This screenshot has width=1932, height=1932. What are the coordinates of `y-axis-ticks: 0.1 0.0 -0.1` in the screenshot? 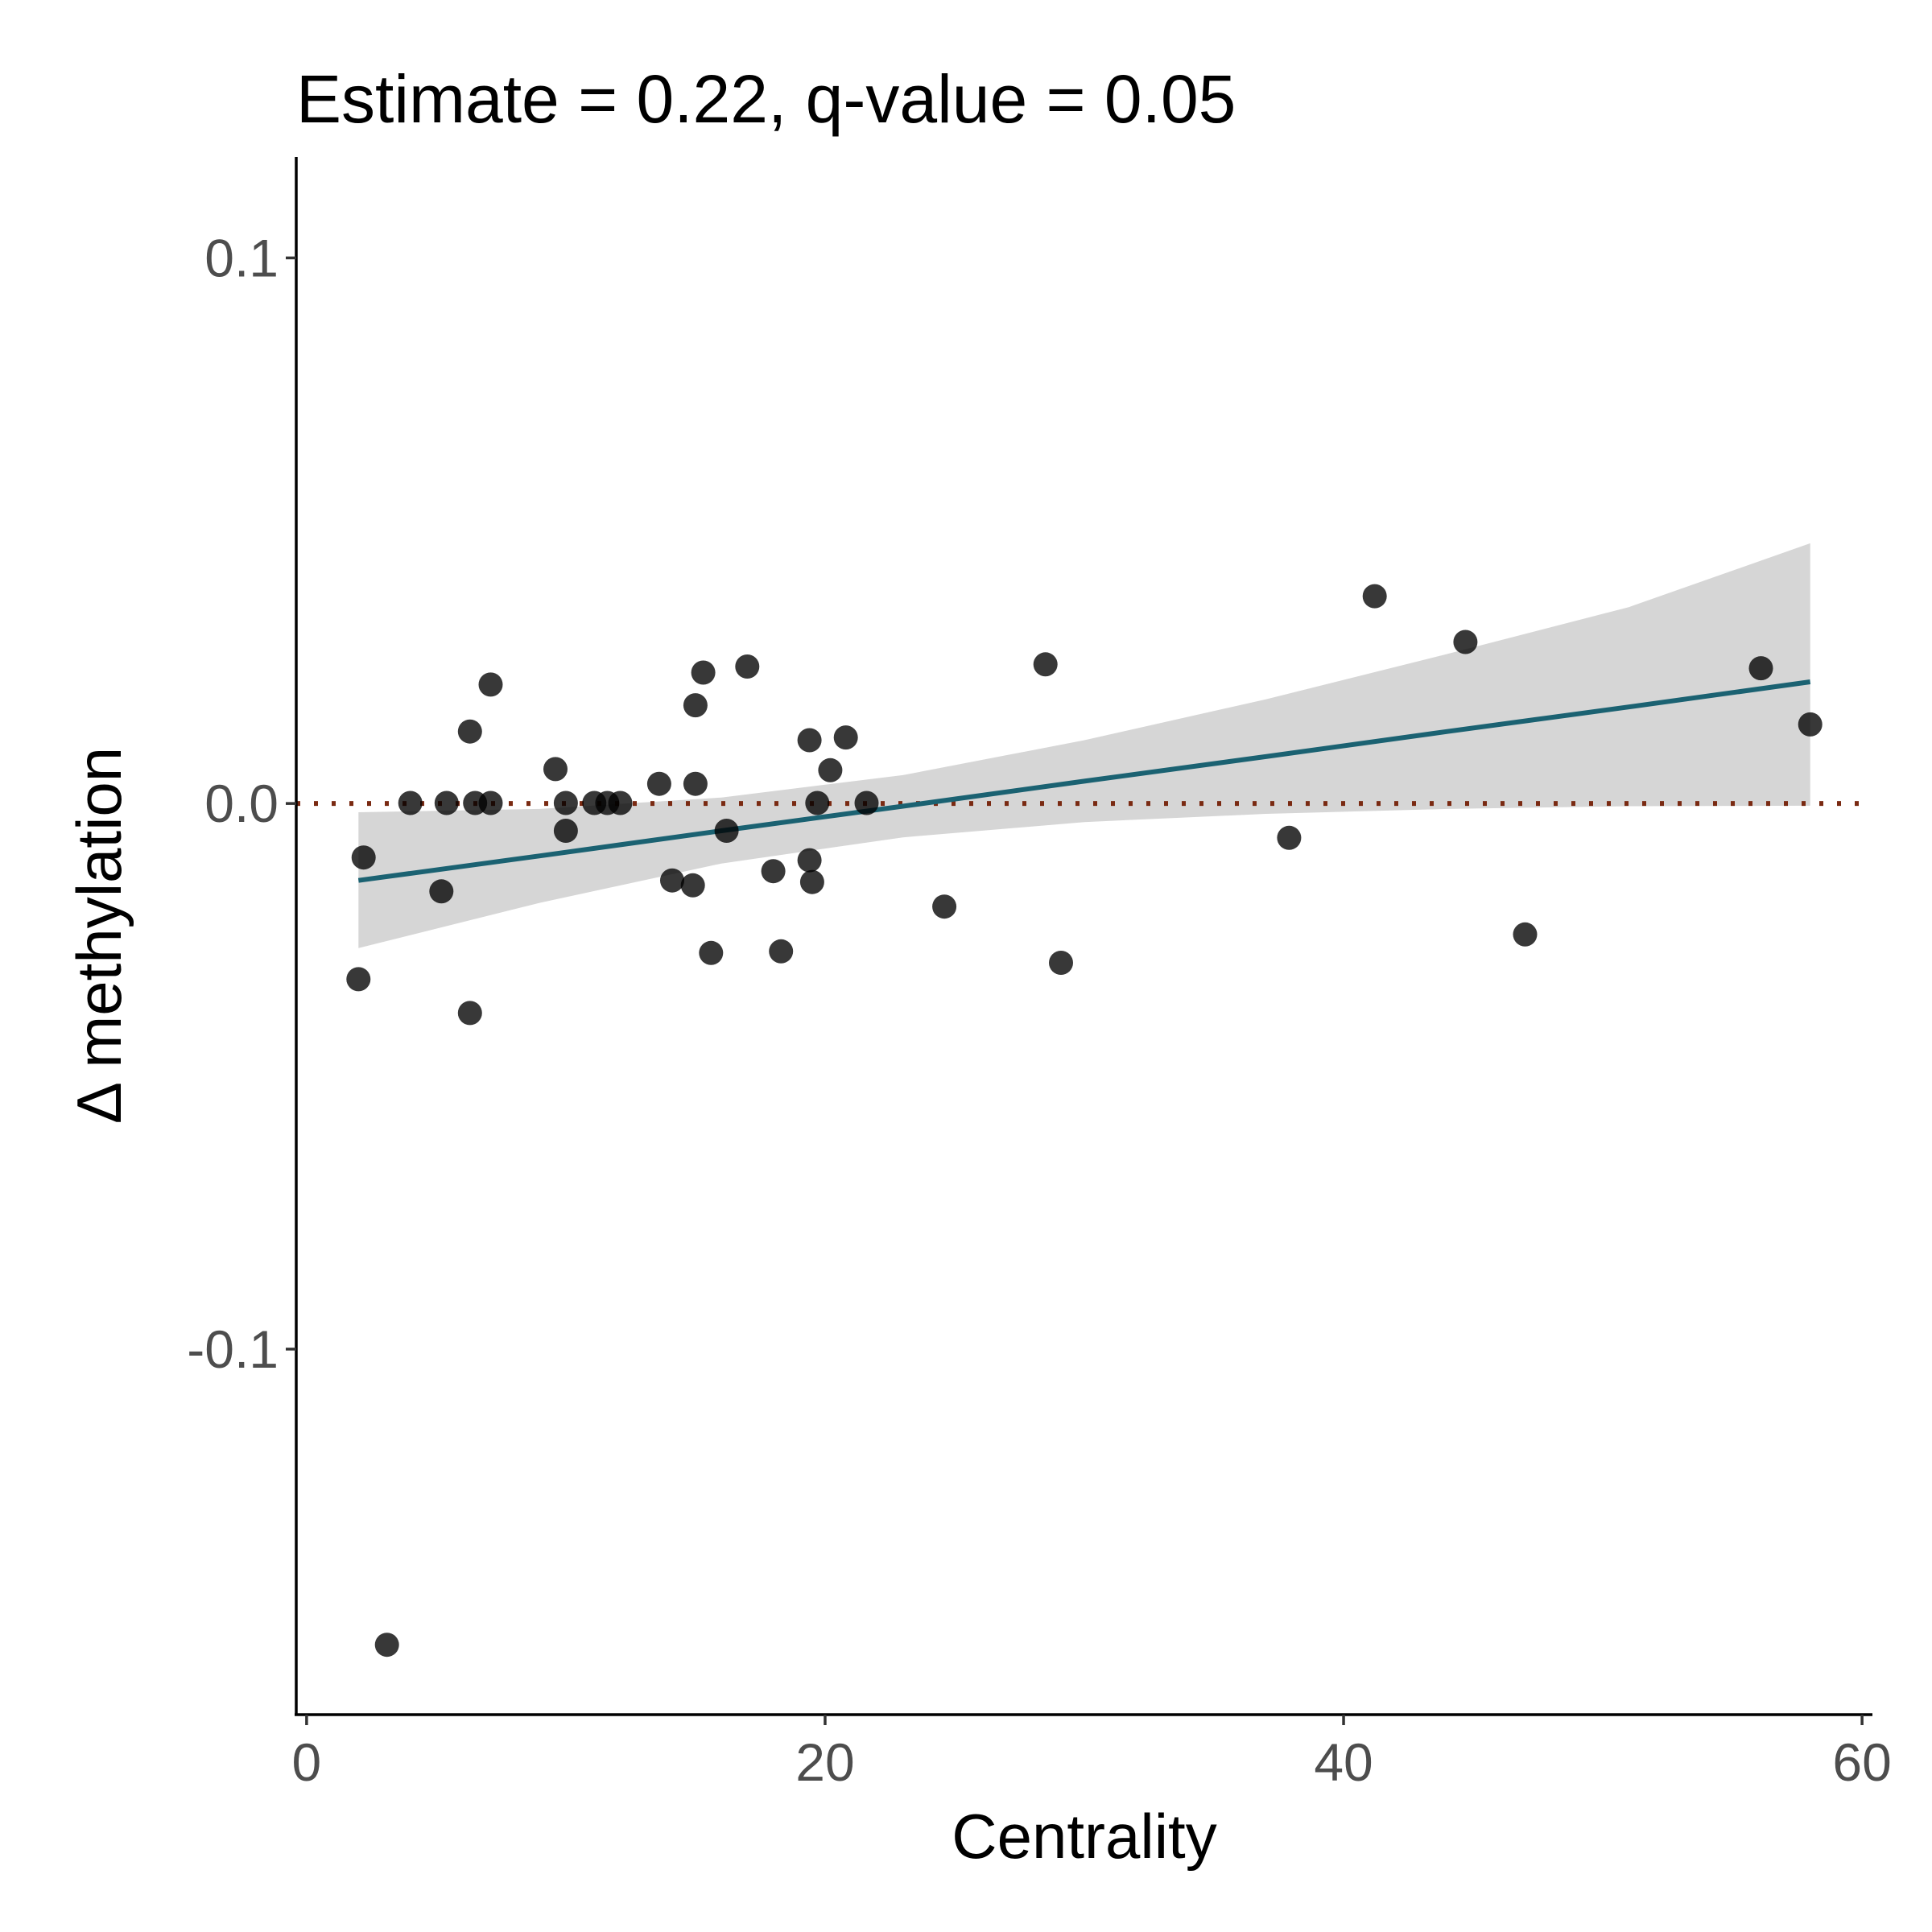 It's located at (242, 803).